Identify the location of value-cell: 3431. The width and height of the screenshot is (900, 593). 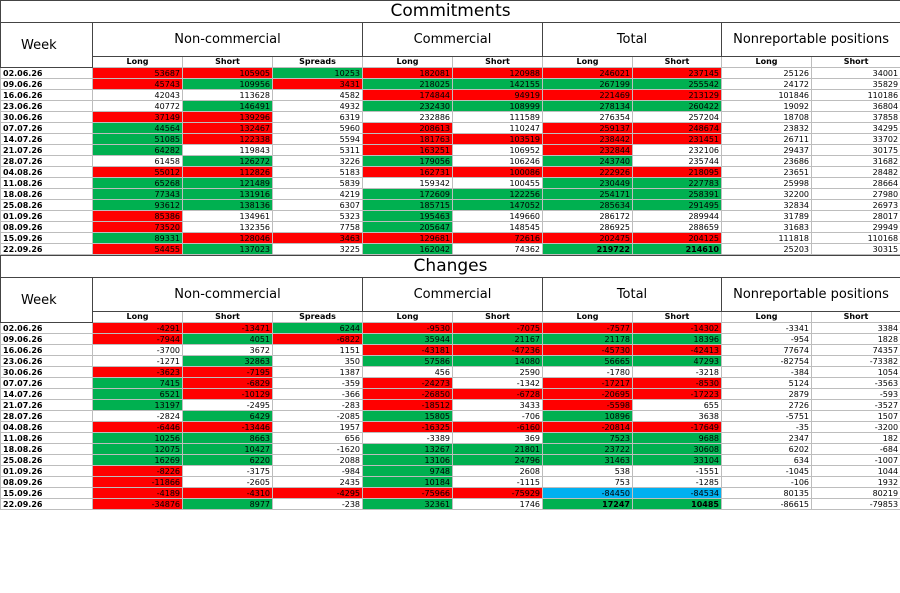
(317, 84).